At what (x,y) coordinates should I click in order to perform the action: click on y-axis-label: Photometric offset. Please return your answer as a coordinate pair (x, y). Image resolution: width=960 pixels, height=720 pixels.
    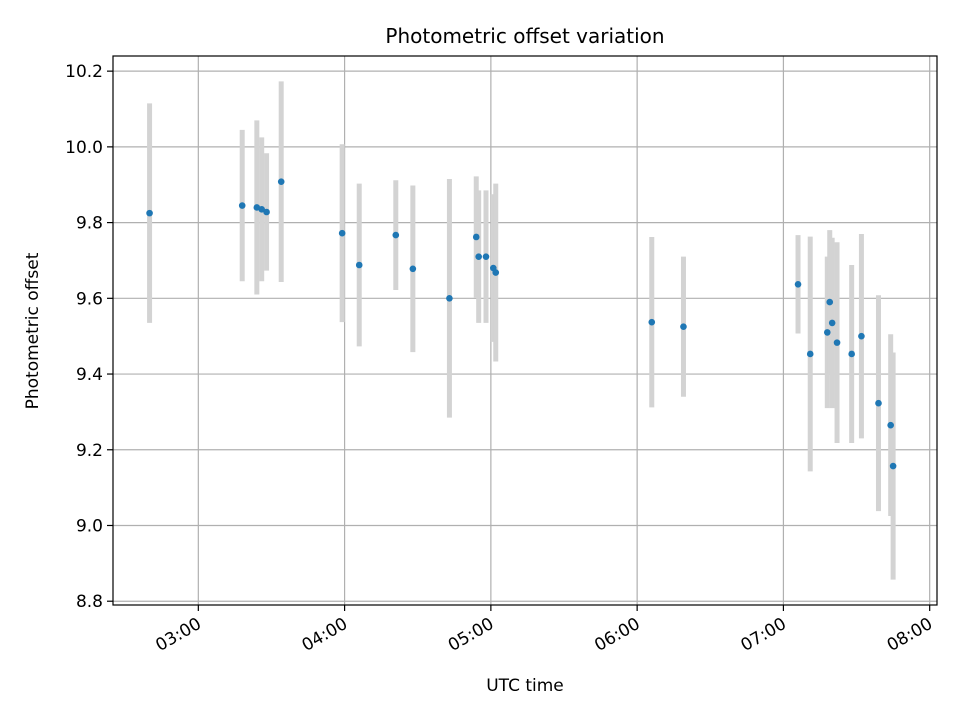
    Looking at the image, I should click on (33, 330).